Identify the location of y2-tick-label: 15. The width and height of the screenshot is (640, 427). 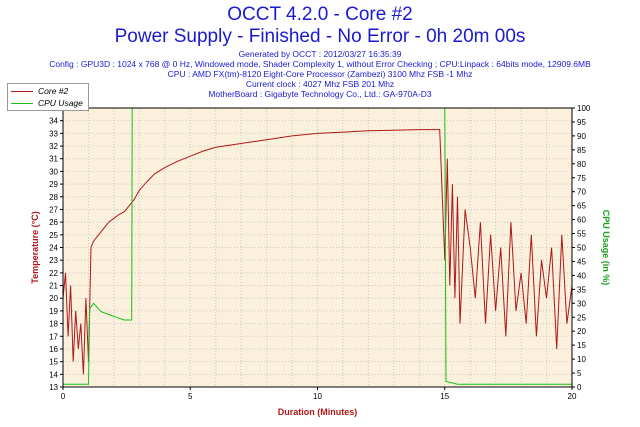
(581, 345).